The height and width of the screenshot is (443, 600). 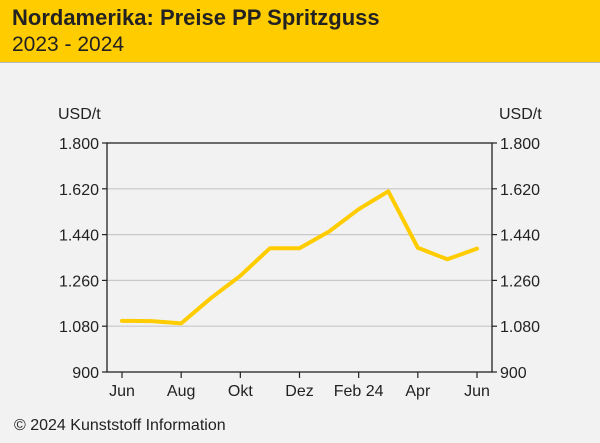 What do you see at coordinates (120, 425) in the screenshot?
I see `copyright-footer: © 2024 Kunststoff Information` at bounding box center [120, 425].